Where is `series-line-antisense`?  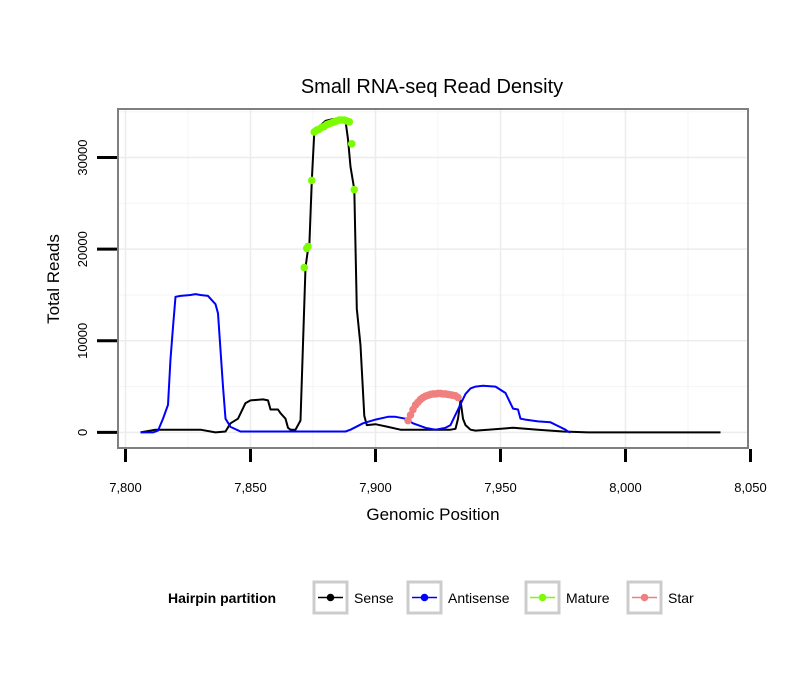 series-line-antisense is located at coordinates (355, 363).